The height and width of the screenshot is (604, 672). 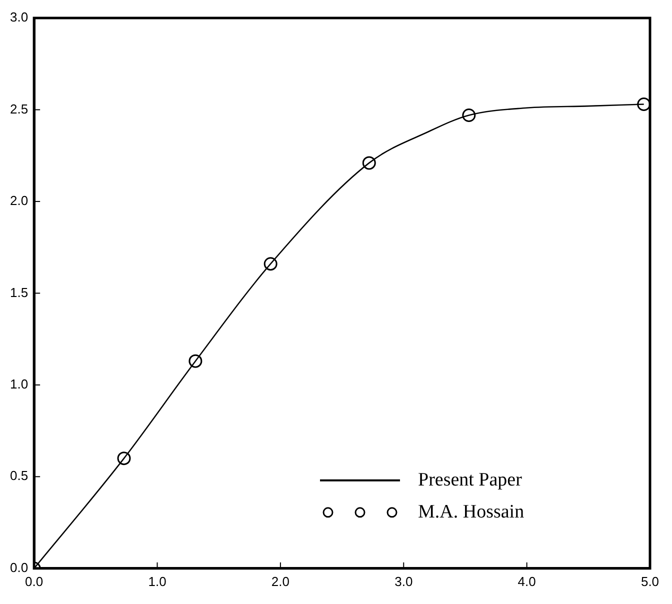 I want to click on y-tick-label: 1.0, so click(x=19, y=384).